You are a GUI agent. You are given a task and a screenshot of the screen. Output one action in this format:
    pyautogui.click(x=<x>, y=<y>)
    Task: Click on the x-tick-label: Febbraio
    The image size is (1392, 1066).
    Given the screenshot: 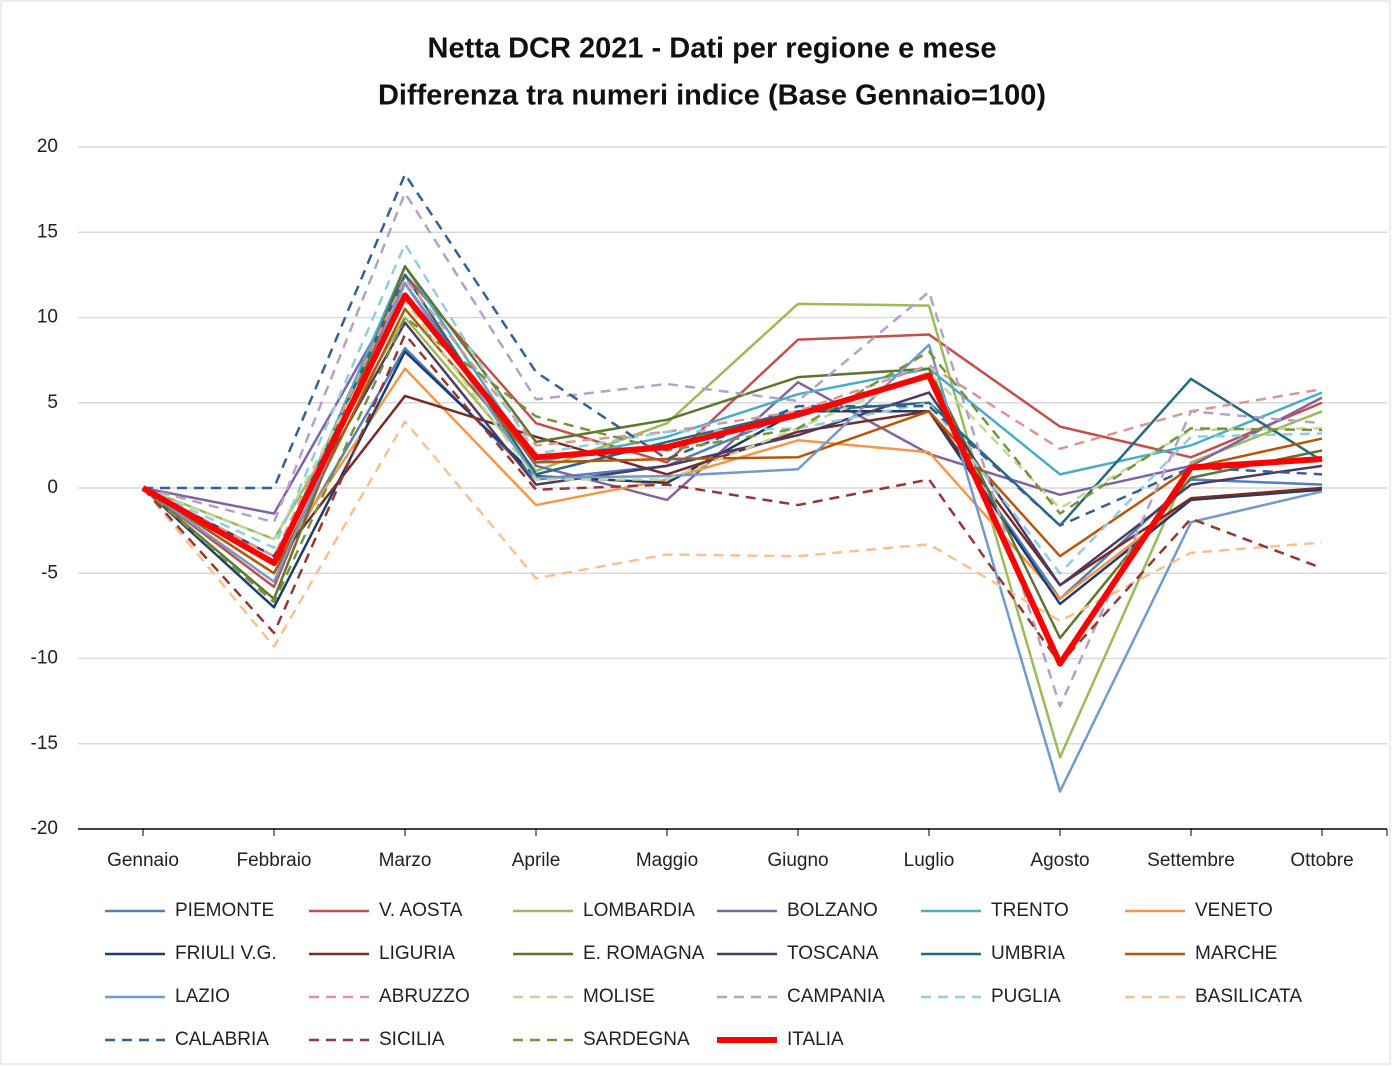 What is the action you would take?
    pyautogui.click(x=274, y=860)
    